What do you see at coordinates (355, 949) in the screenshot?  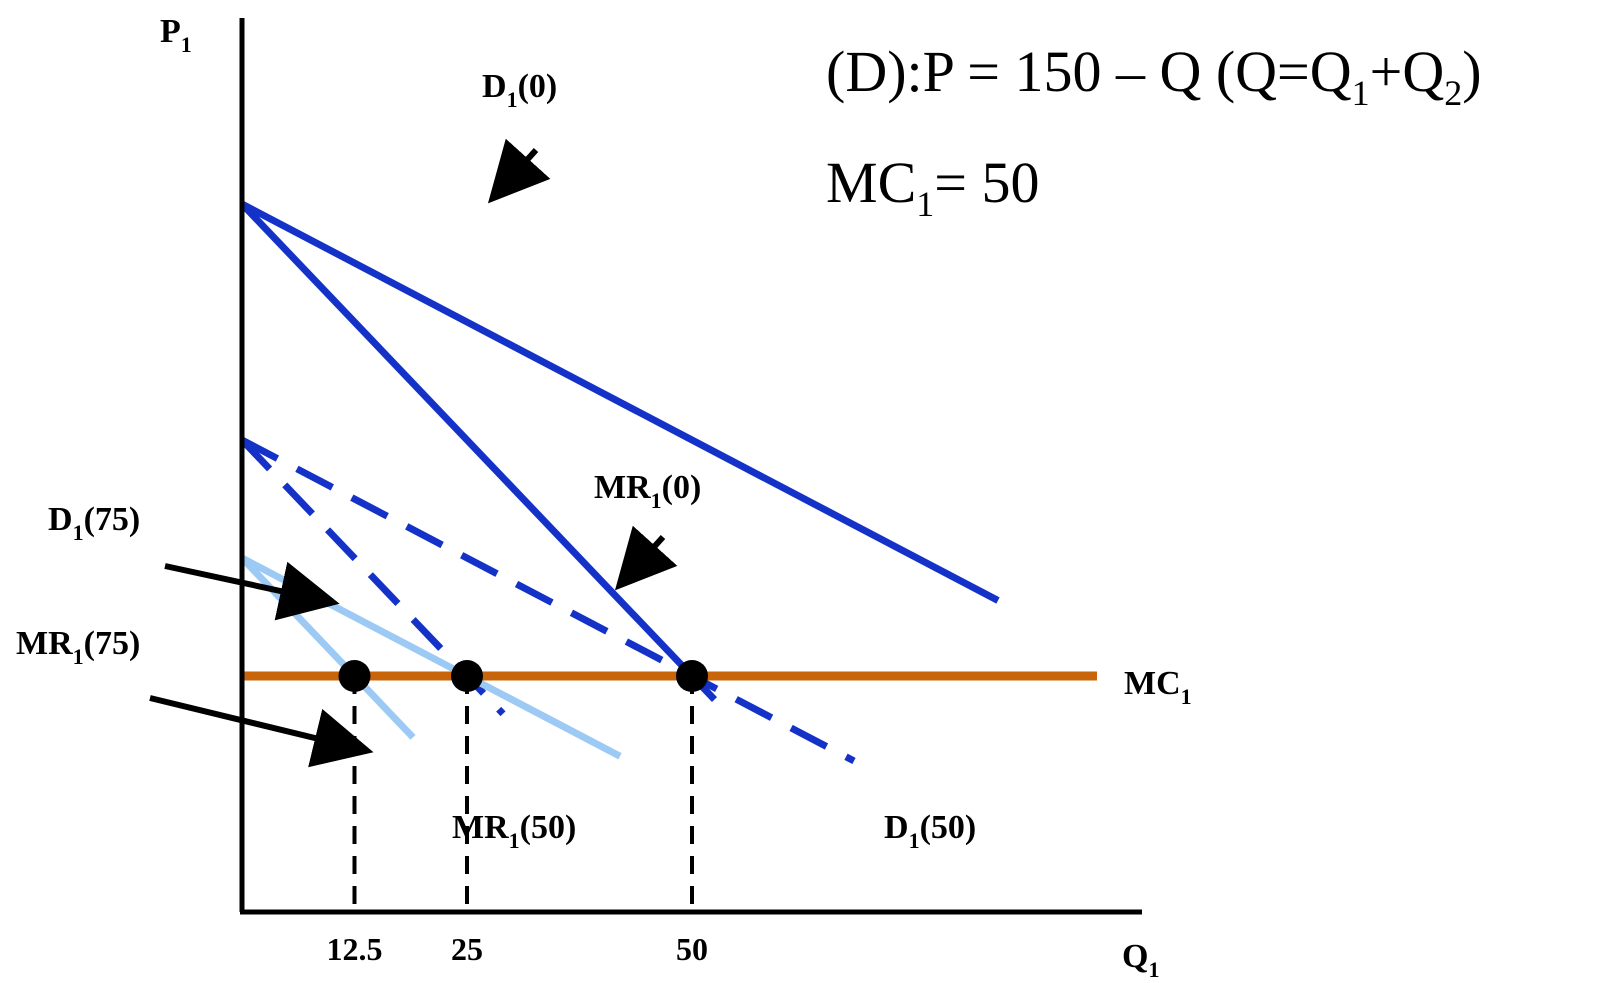 I see `x-tick-label-0: 12.5` at bounding box center [355, 949].